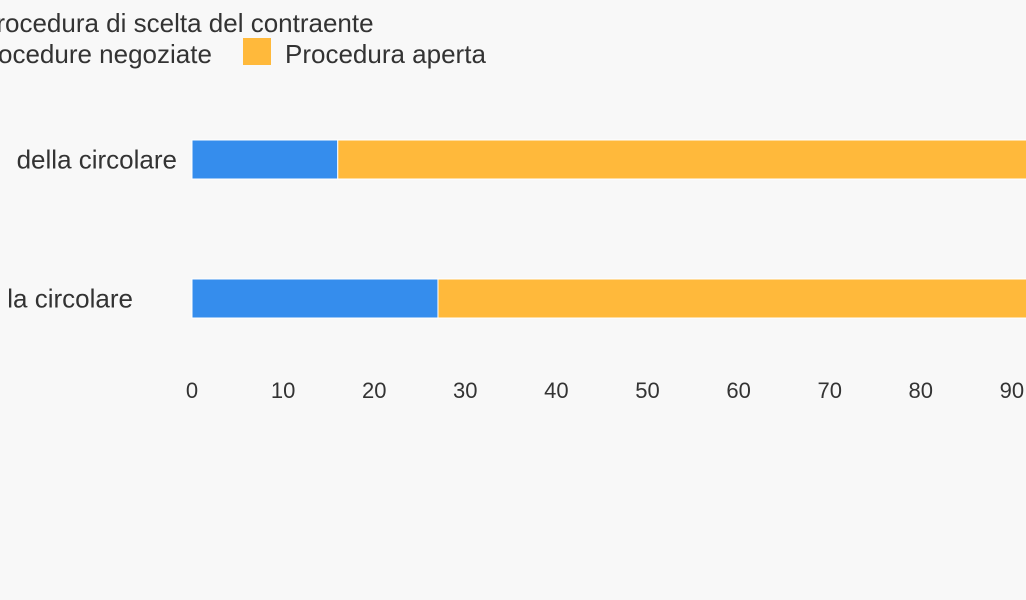  Describe the element at coordinates (1012, 390) in the screenshot. I see `x-tick-label-9: 90` at that location.